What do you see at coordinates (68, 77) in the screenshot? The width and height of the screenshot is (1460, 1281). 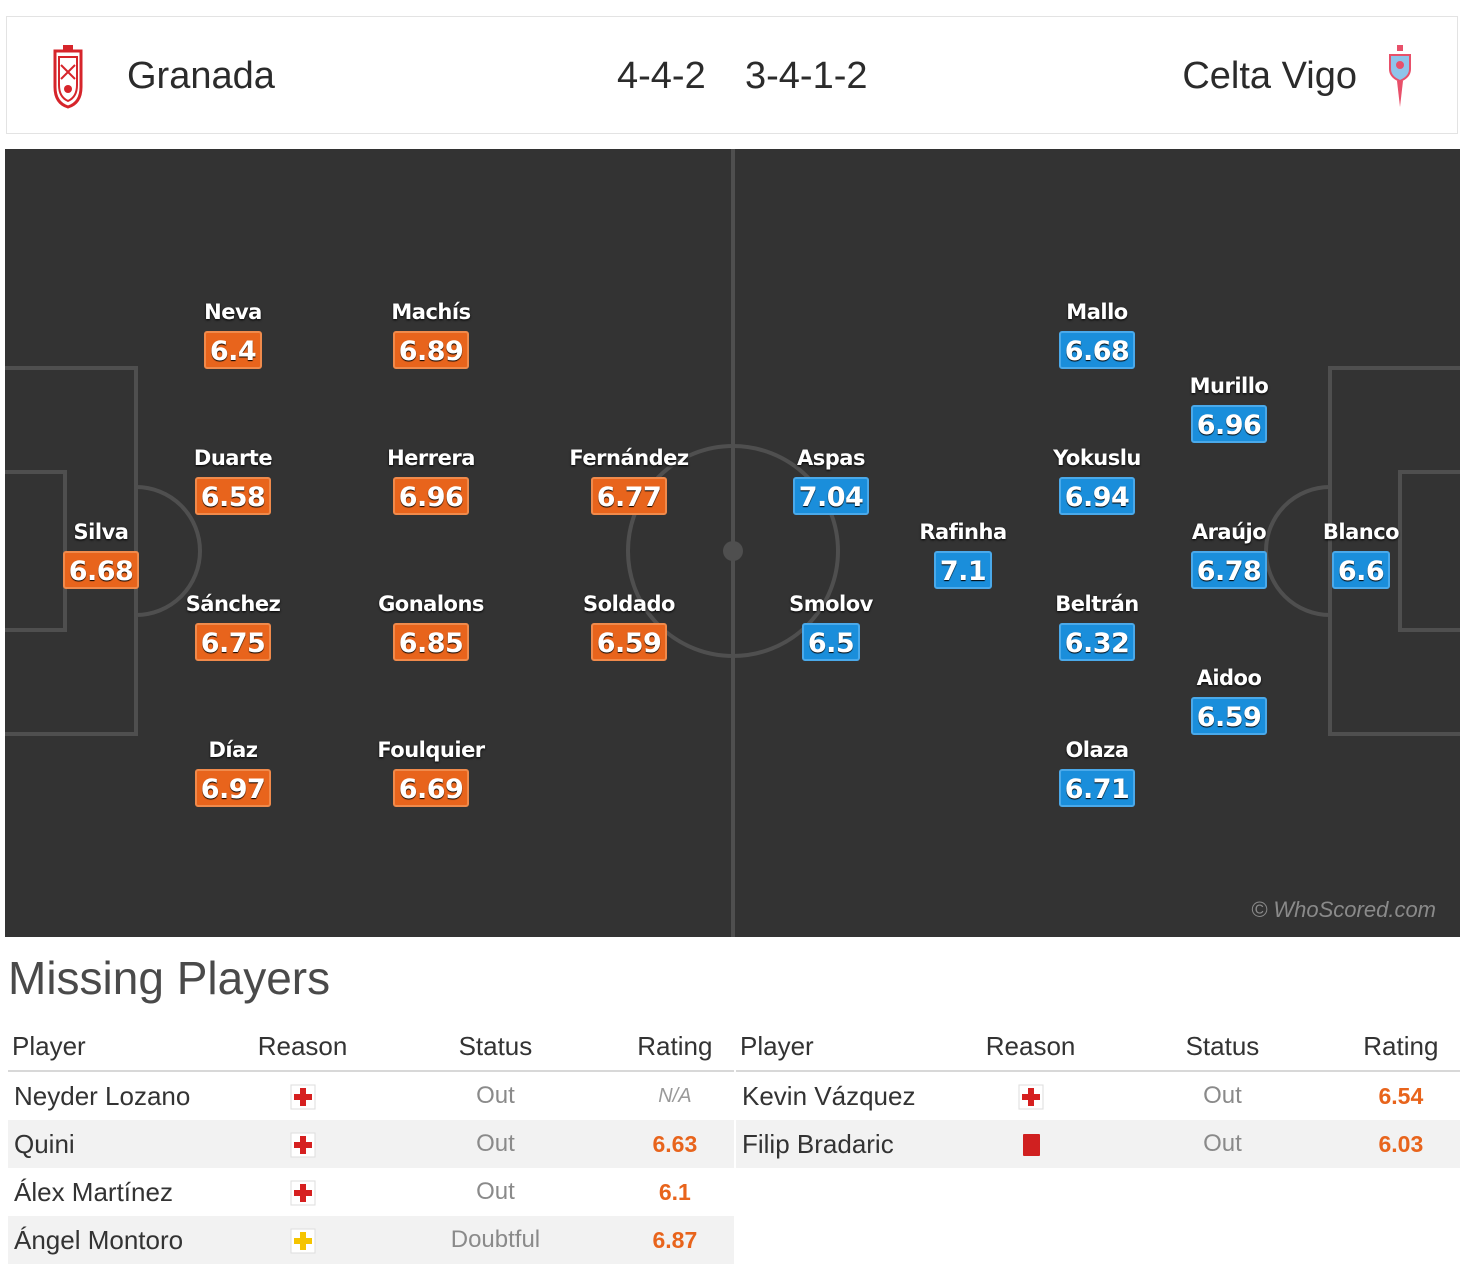 I see `granada-crest-icon` at bounding box center [68, 77].